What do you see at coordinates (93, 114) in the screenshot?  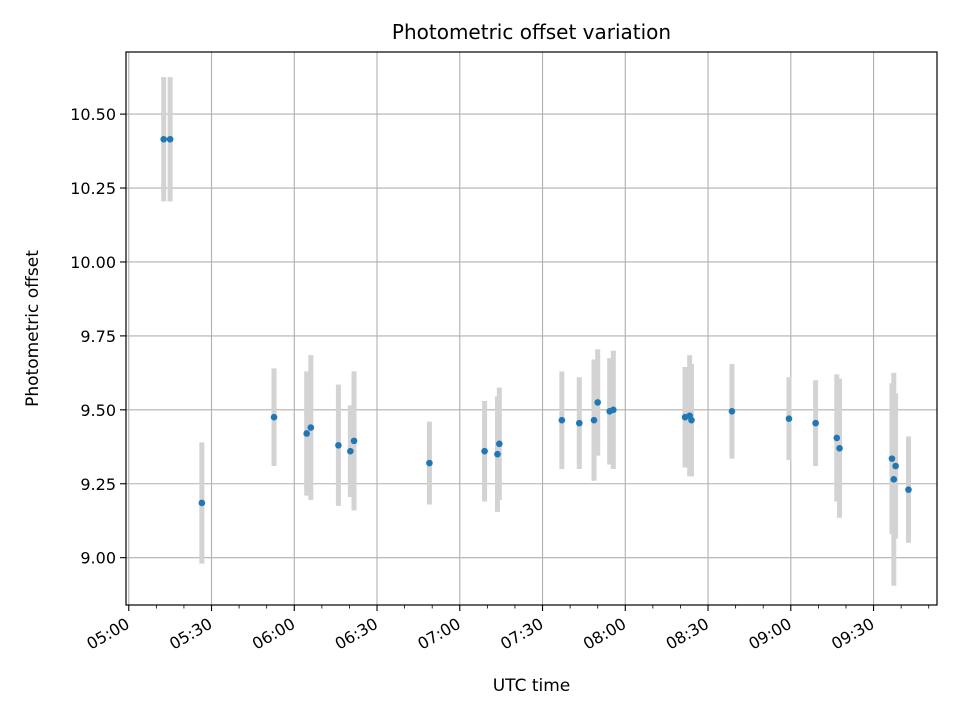 I see `y-tick-label: 10.50` at bounding box center [93, 114].